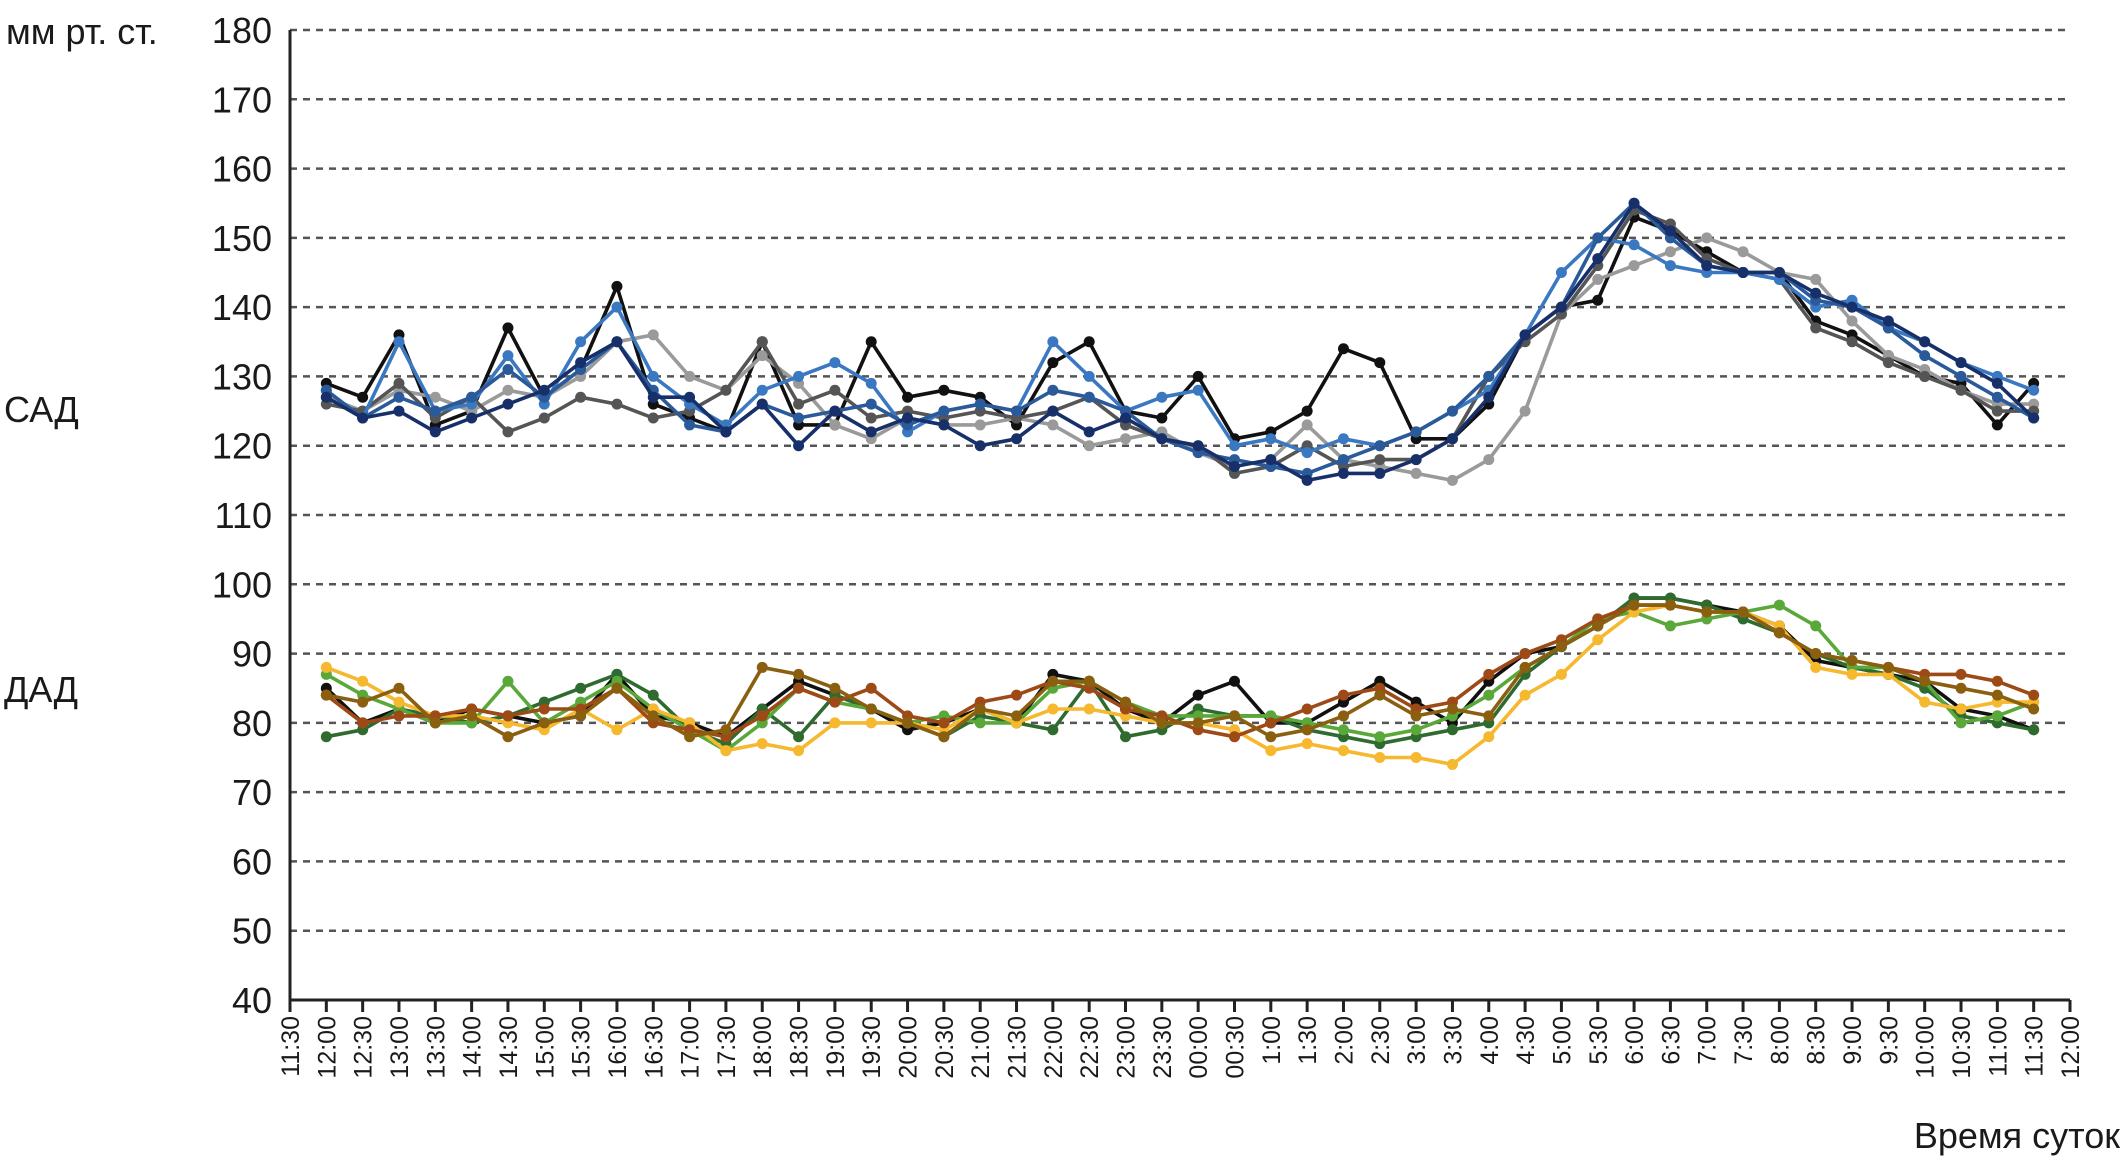 The height and width of the screenshot is (1162, 2126). Describe the element at coordinates (252, 1000) in the screenshot. I see `y-tick-label: 40` at that location.